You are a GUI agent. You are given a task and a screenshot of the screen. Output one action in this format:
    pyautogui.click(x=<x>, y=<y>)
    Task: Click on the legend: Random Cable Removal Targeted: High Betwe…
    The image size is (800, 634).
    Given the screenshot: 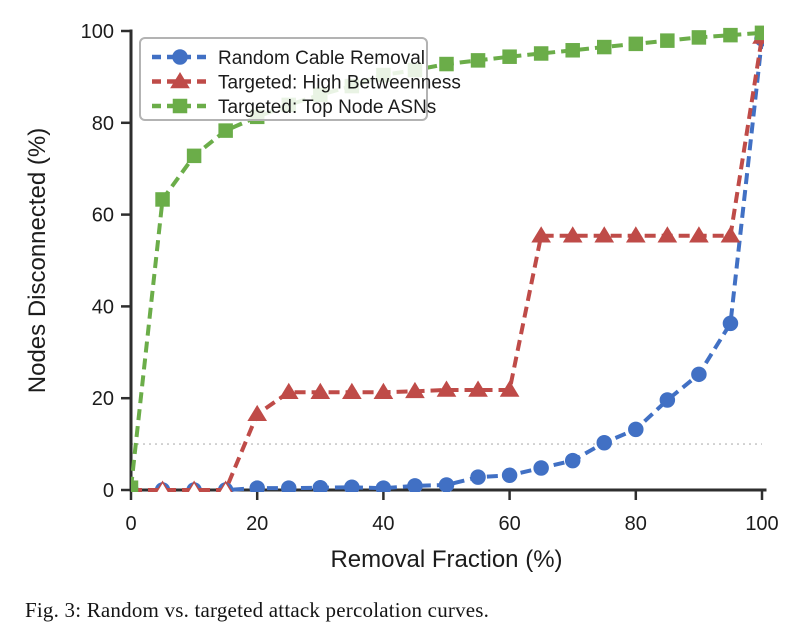 What is the action you would take?
    pyautogui.click(x=300, y=79)
    